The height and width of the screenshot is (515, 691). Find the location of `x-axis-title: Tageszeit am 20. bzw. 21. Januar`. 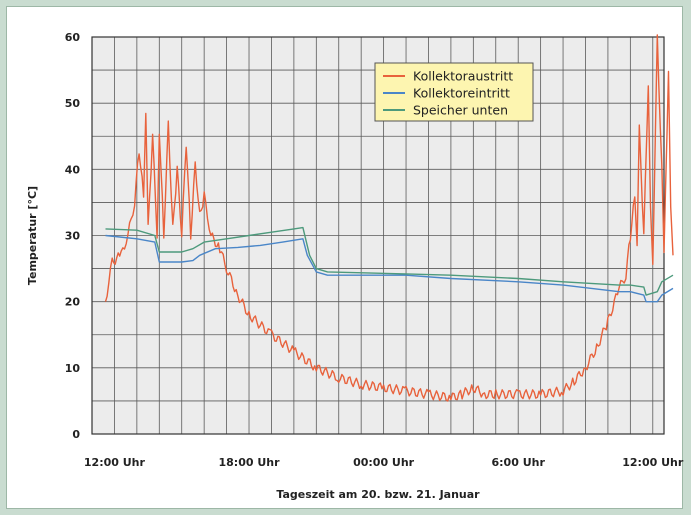

x-axis-title: Tageszeit am 20. bzw. 21. Januar is located at coordinates (378, 494).